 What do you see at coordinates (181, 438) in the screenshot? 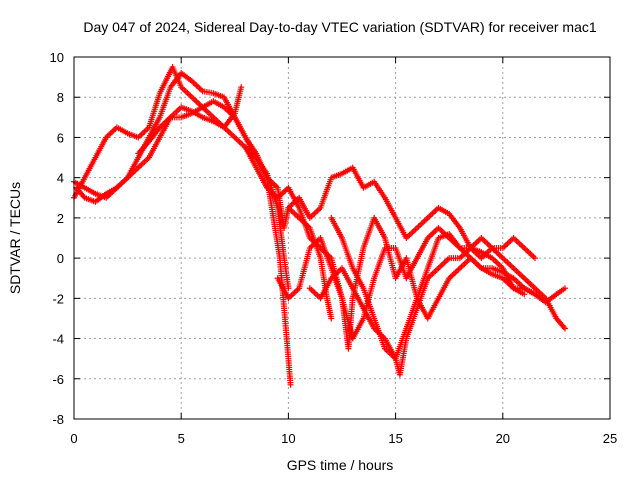
I see `x-tick-label: 5` at bounding box center [181, 438].